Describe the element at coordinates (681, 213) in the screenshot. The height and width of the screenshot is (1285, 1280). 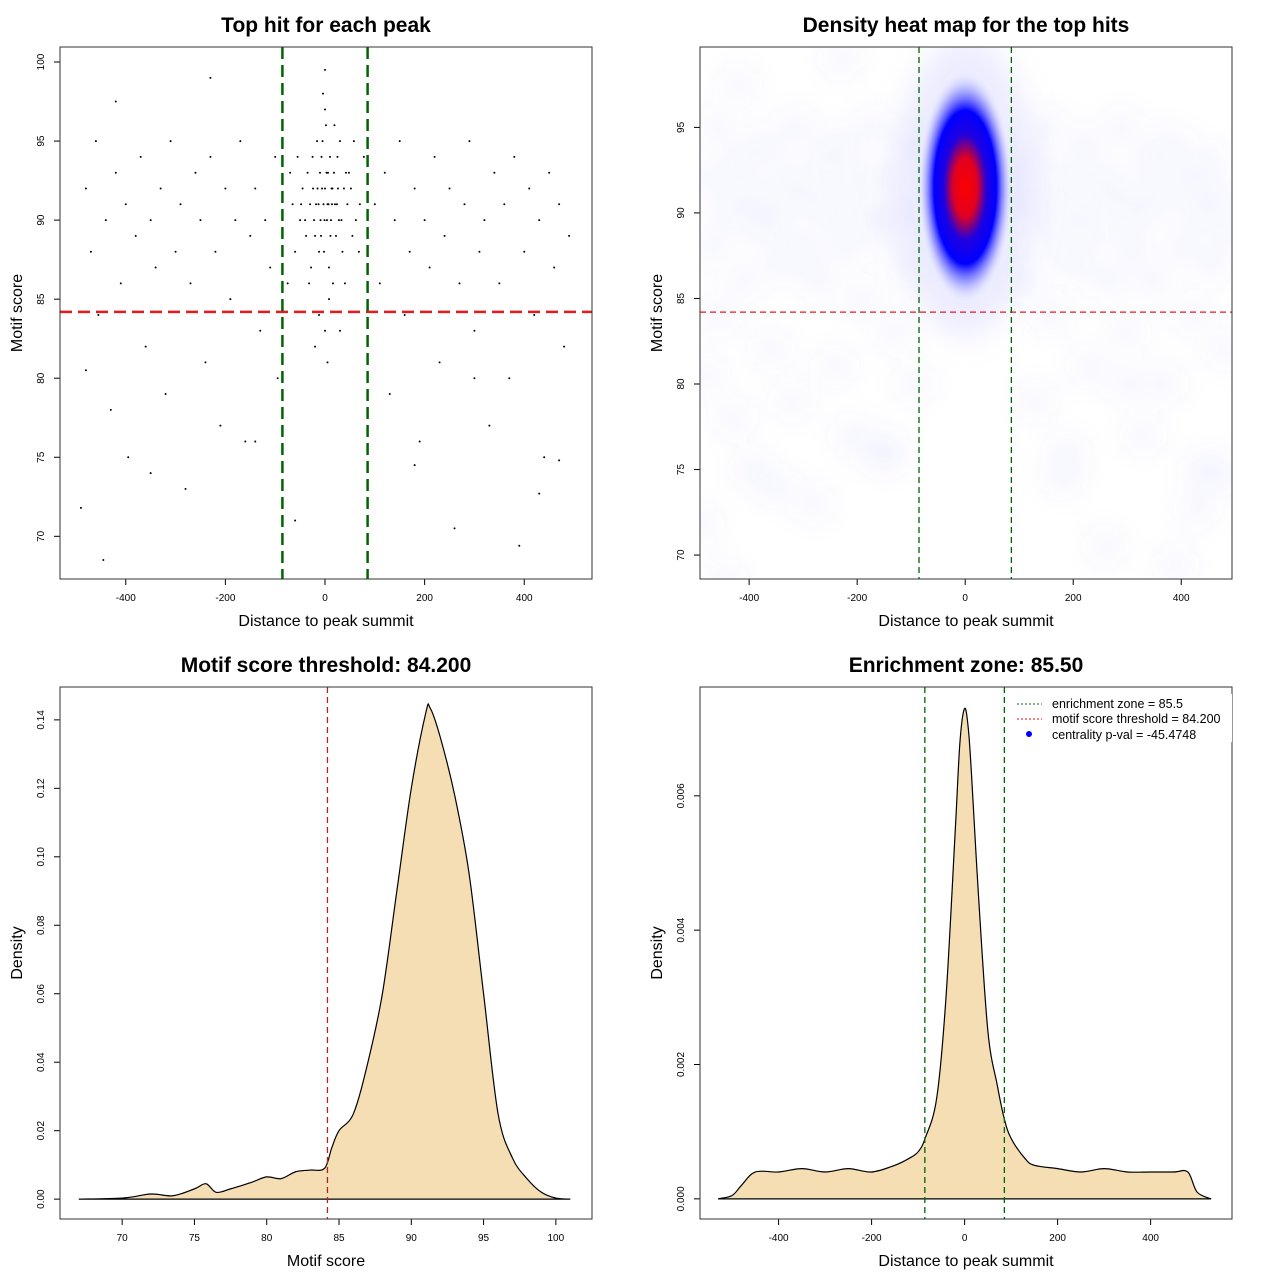
I see `y-tick-label: 90` at that location.